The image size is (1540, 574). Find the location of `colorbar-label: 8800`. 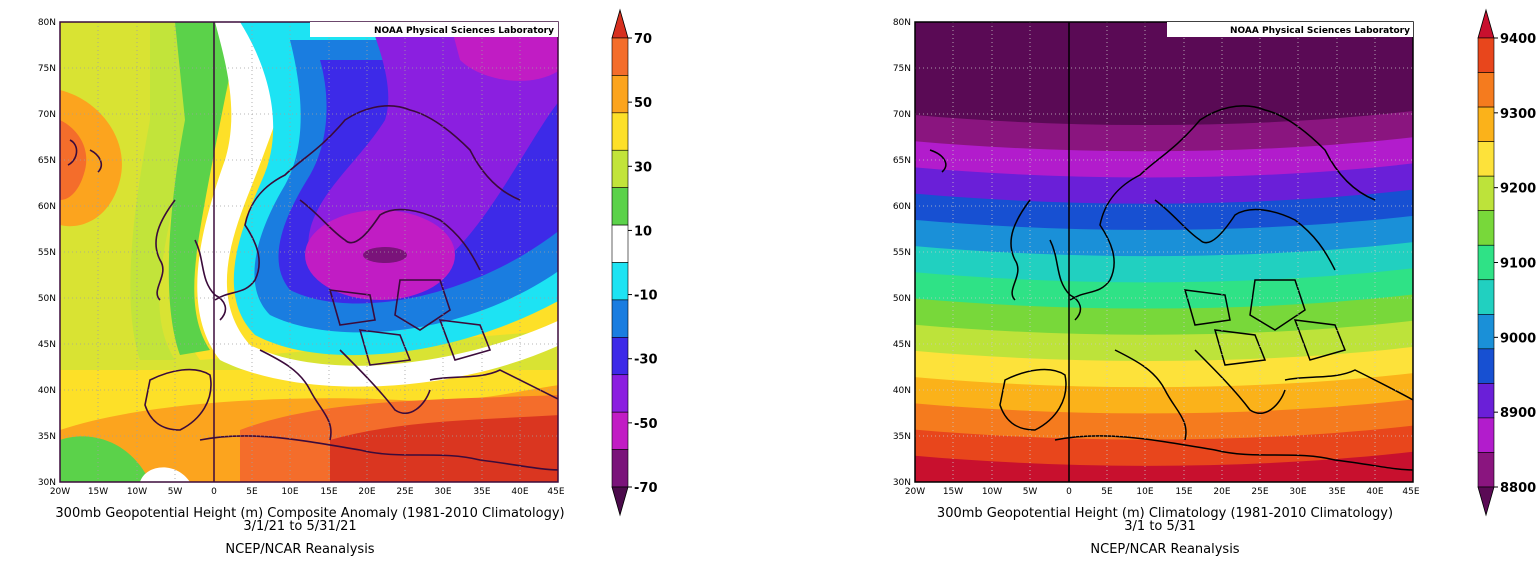

colorbar-label: 8800 is located at coordinates (1518, 488).